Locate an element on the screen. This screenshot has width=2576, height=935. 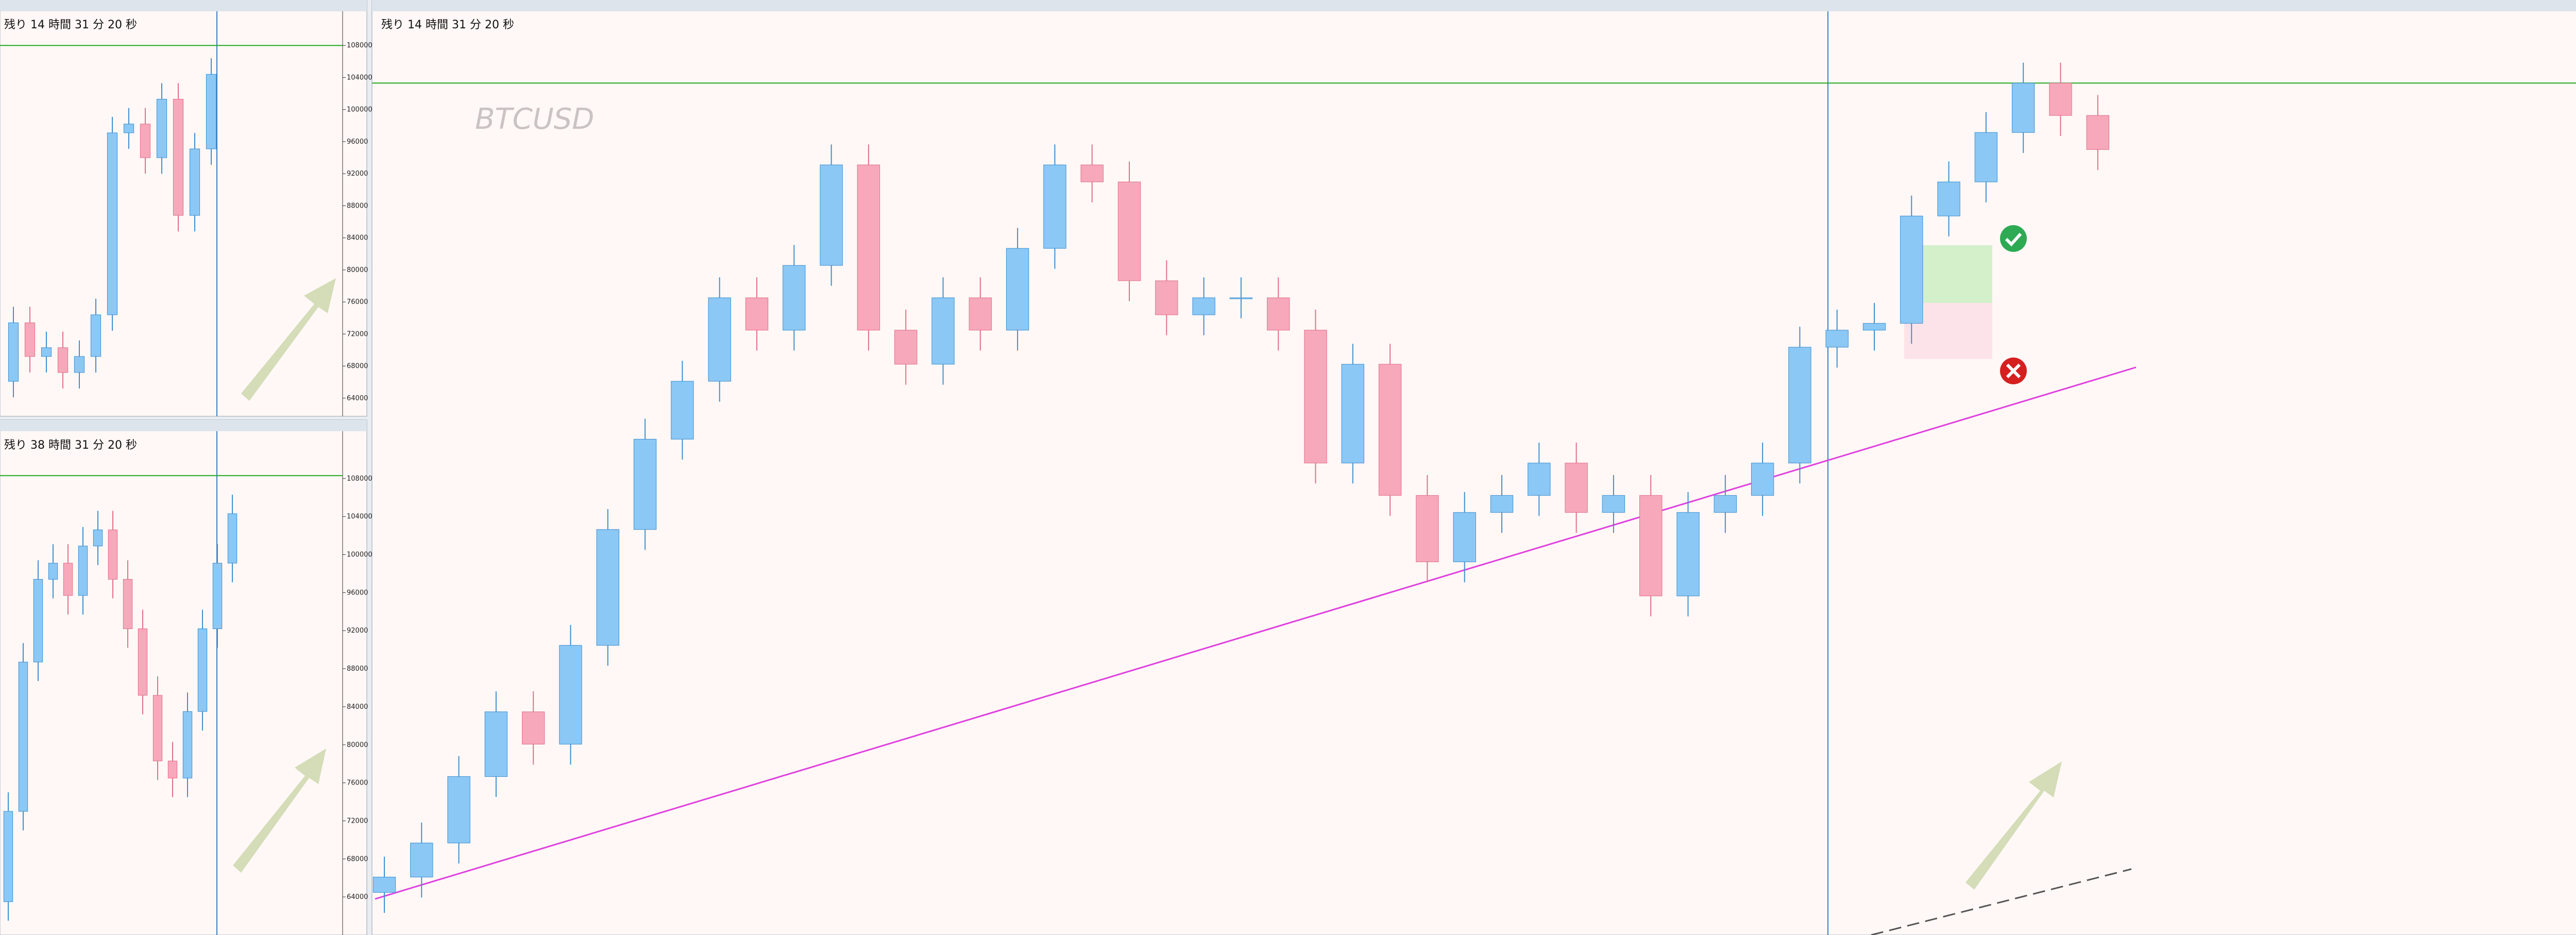
dashed-line is located at coordinates (2001, 901).